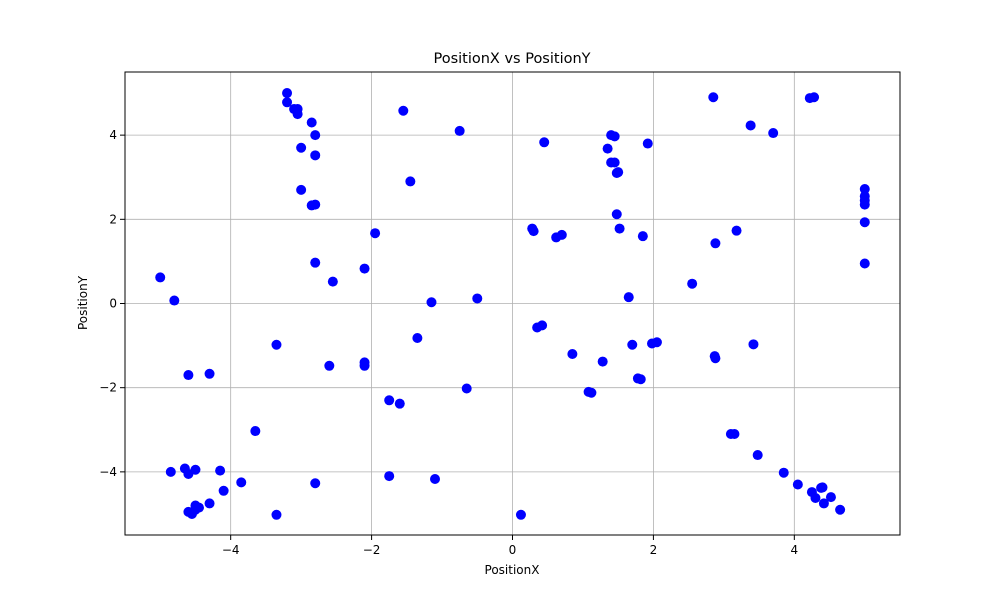  I want to click on y-tick-label: −2, so click(108, 388).